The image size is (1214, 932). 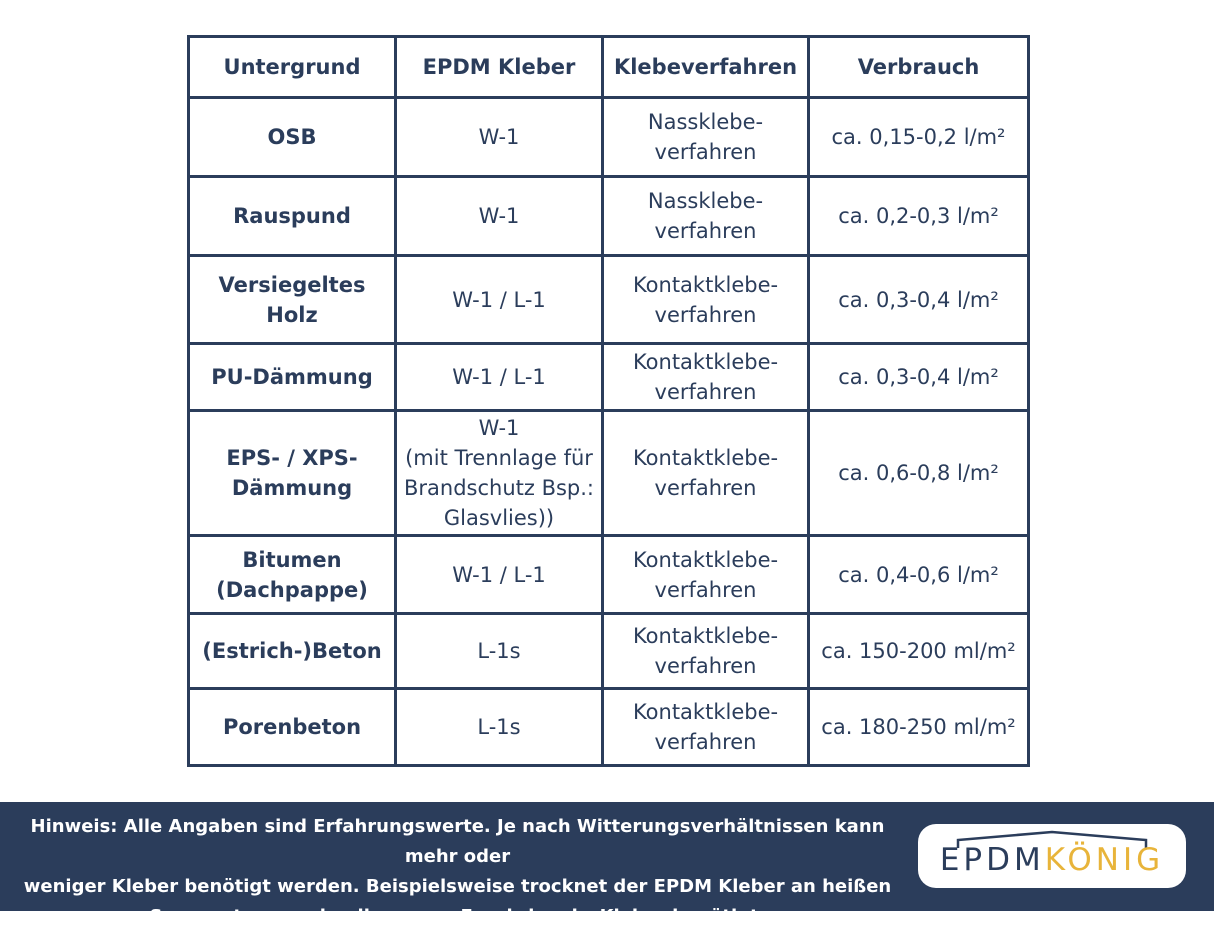 I want to click on logo-text-koenig: KÖNIG, so click(x=1104, y=860).